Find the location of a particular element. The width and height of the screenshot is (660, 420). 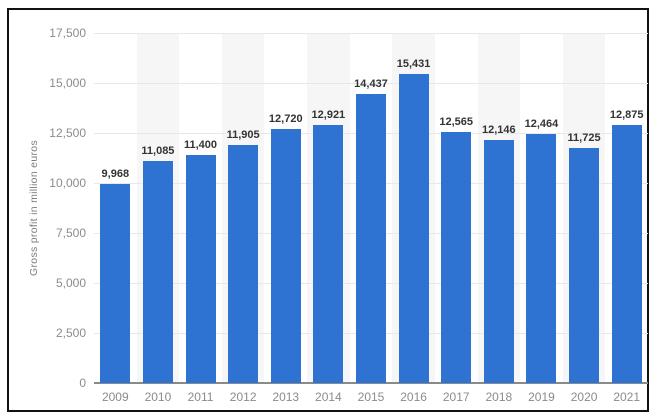

x-tick-label: 2017 is located at coordinates (456, 397).